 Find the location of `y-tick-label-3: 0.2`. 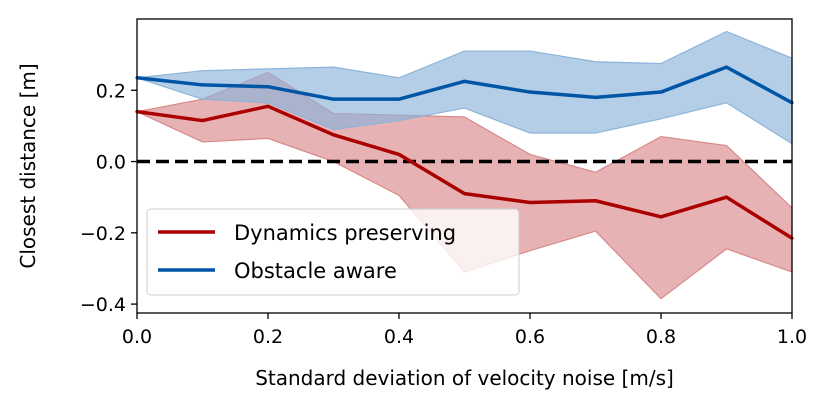

y-tick-label-3: 0.2 is located at coordinates (111, 91).